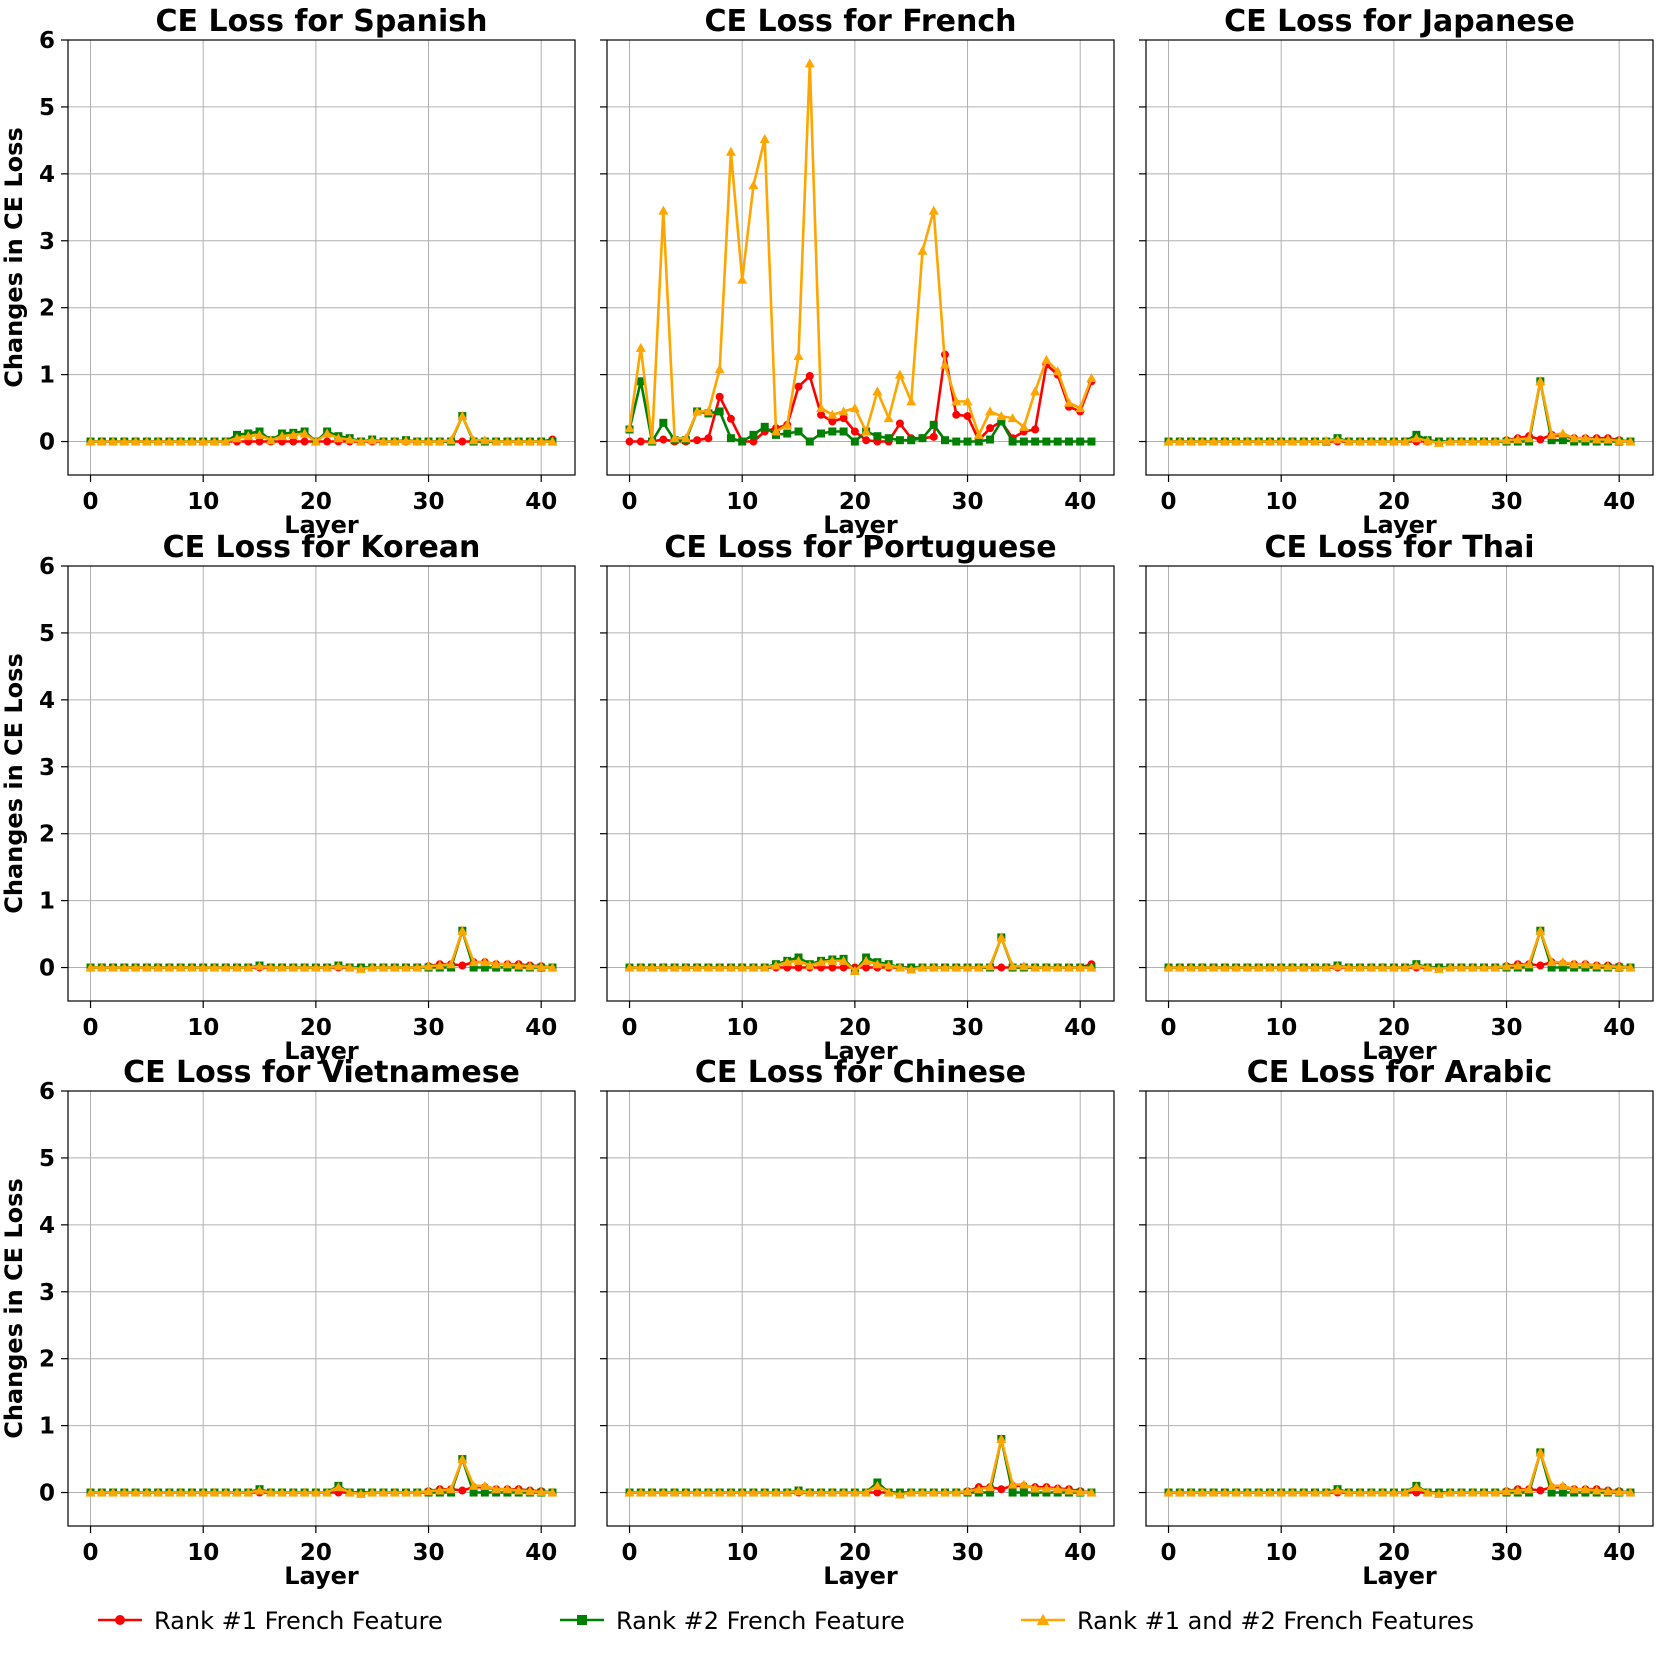  What do you see at coordinates (321, 525) in the screenshot?
I see `x-axis-label: Layer` at bounding box center [321, 525].